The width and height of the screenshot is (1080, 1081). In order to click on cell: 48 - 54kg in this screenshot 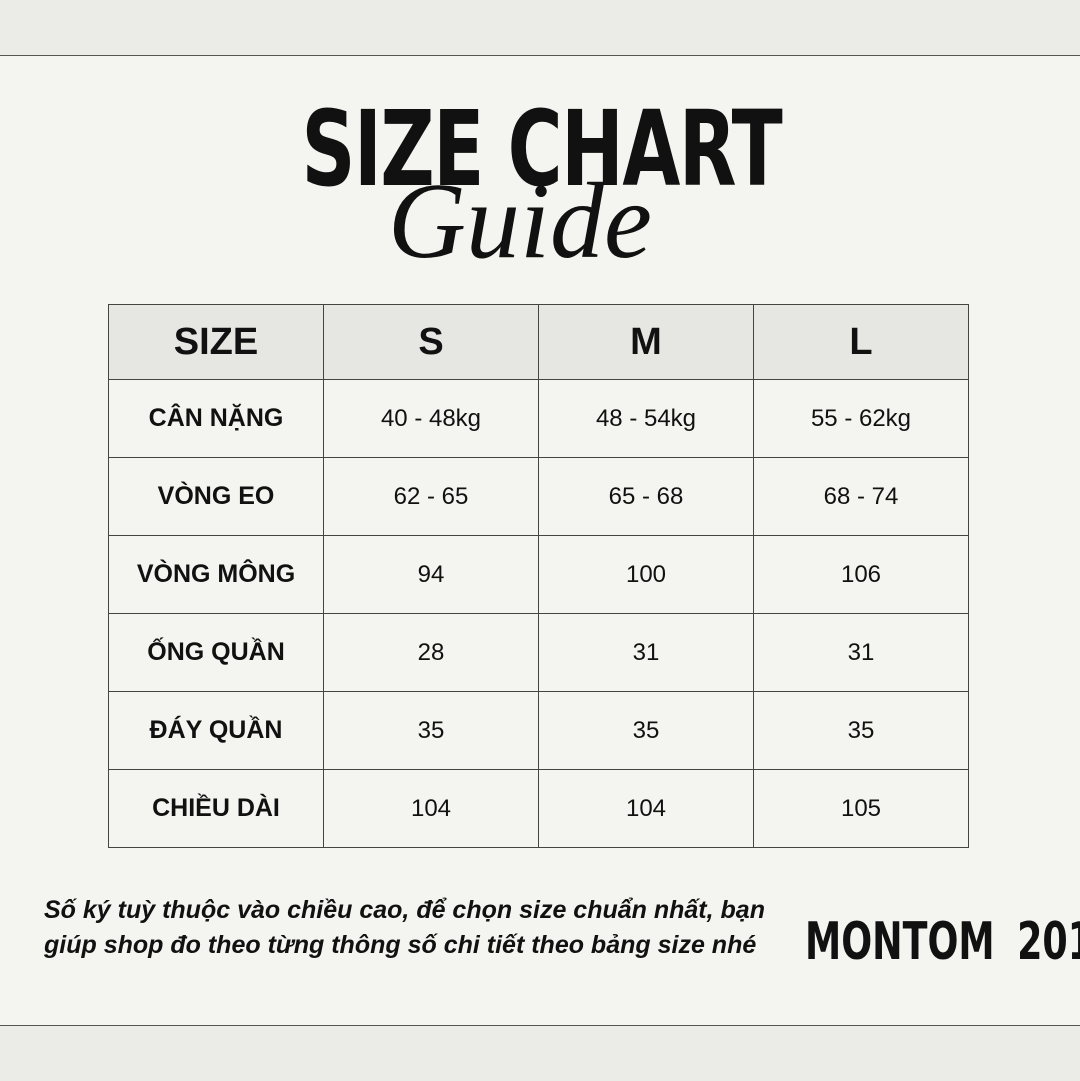, I will do `click(646, 418)`.